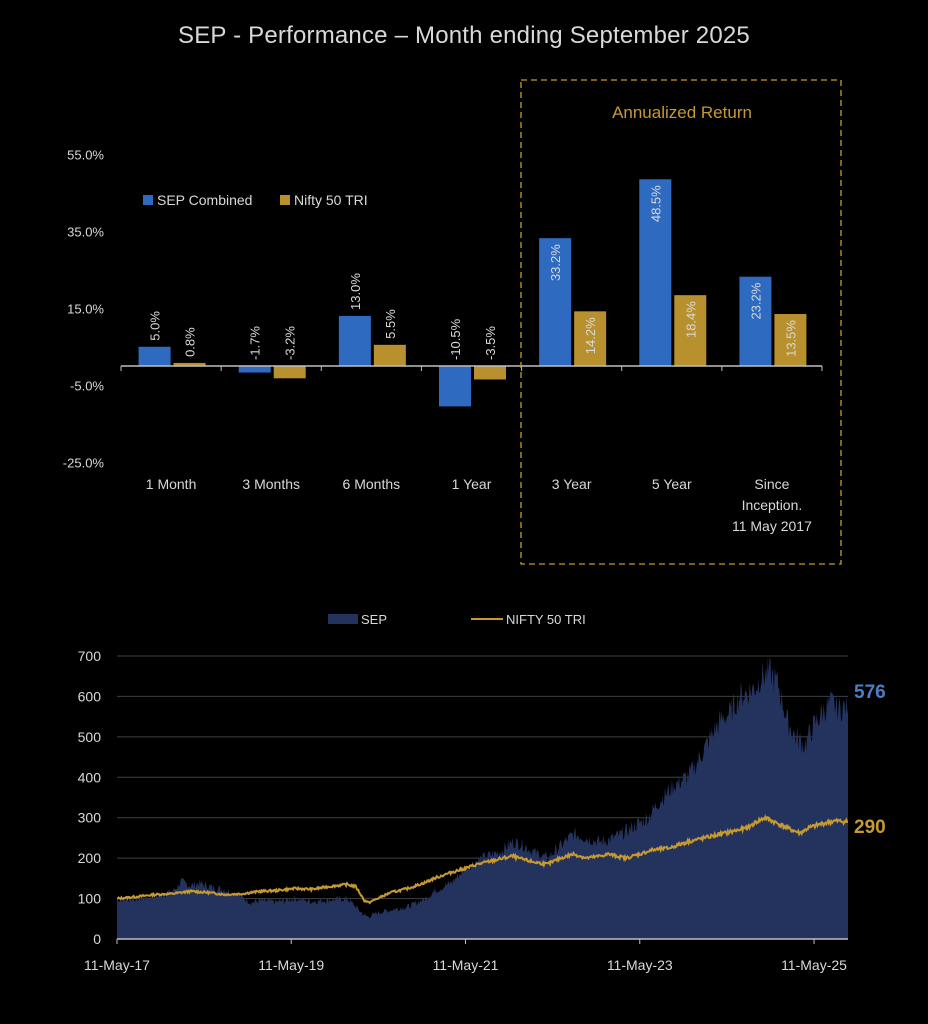 This screenshot has width=928, height=1024. Describe the element at coordinates (90, 858) in the screenshot. I see `line-y-tick-label: 200` at that location.